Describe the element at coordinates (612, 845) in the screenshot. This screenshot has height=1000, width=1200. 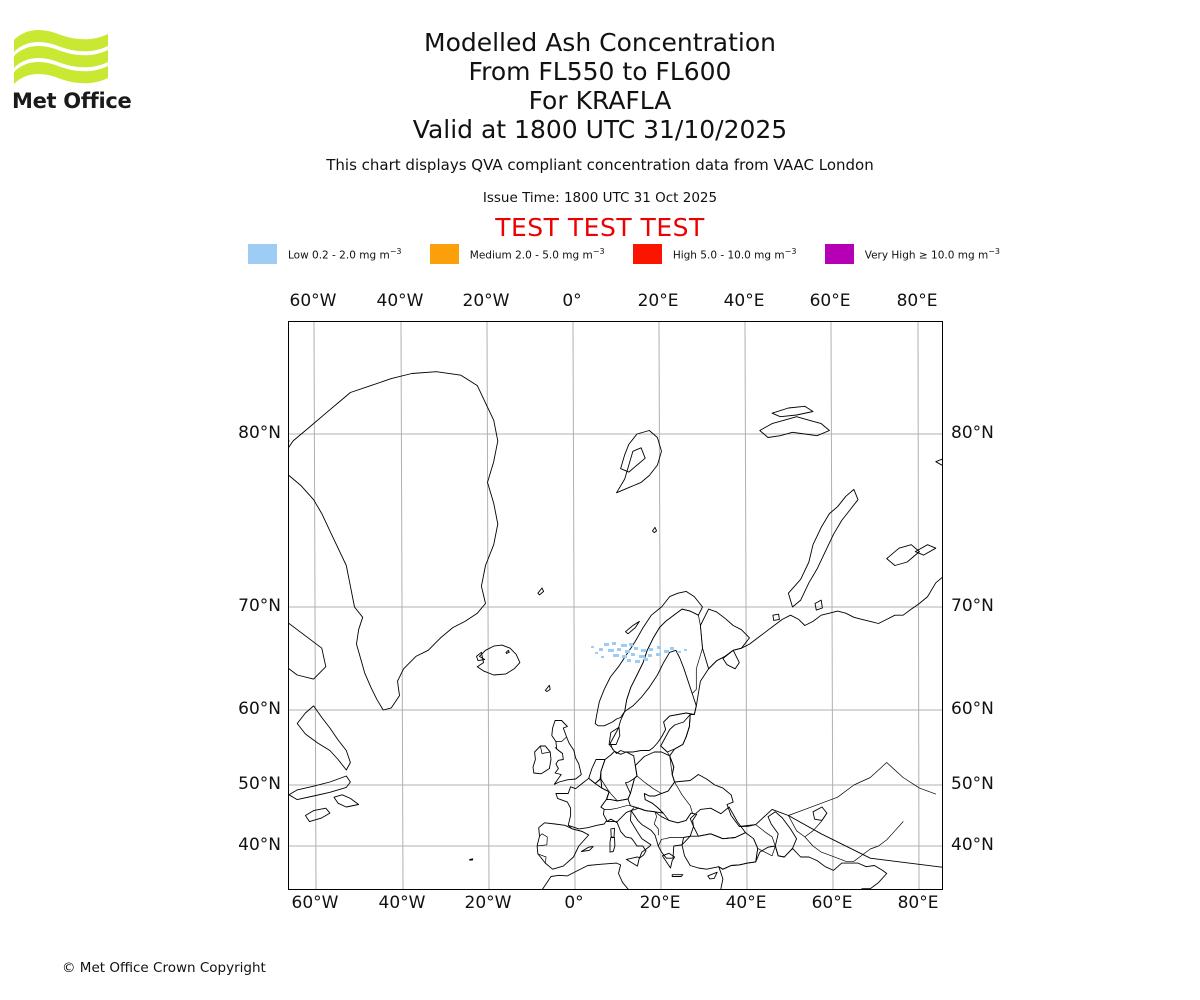
I see `coastline-corsardinia` at that location.